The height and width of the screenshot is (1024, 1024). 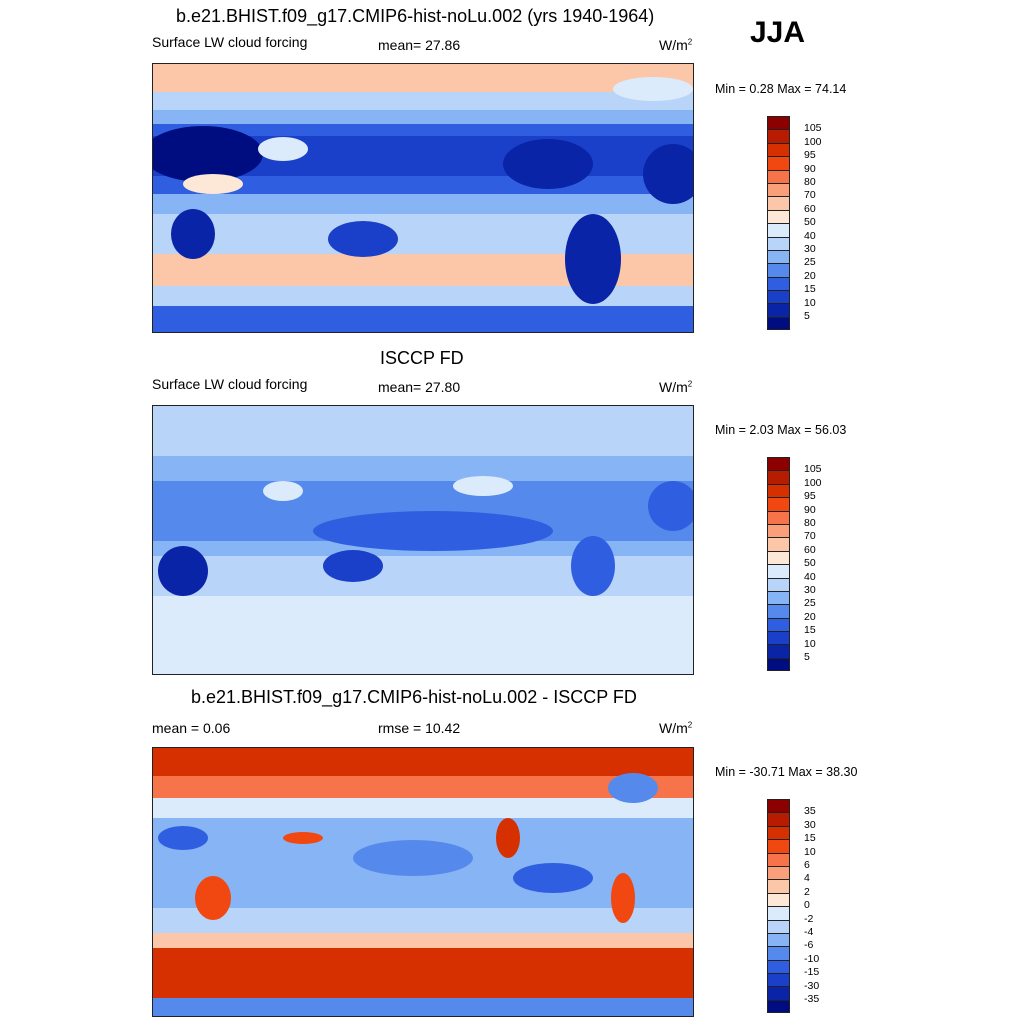 I want to click on panel-3-minmax: Min = -30.71 Max = 38.30, so click(x=786, y=772).